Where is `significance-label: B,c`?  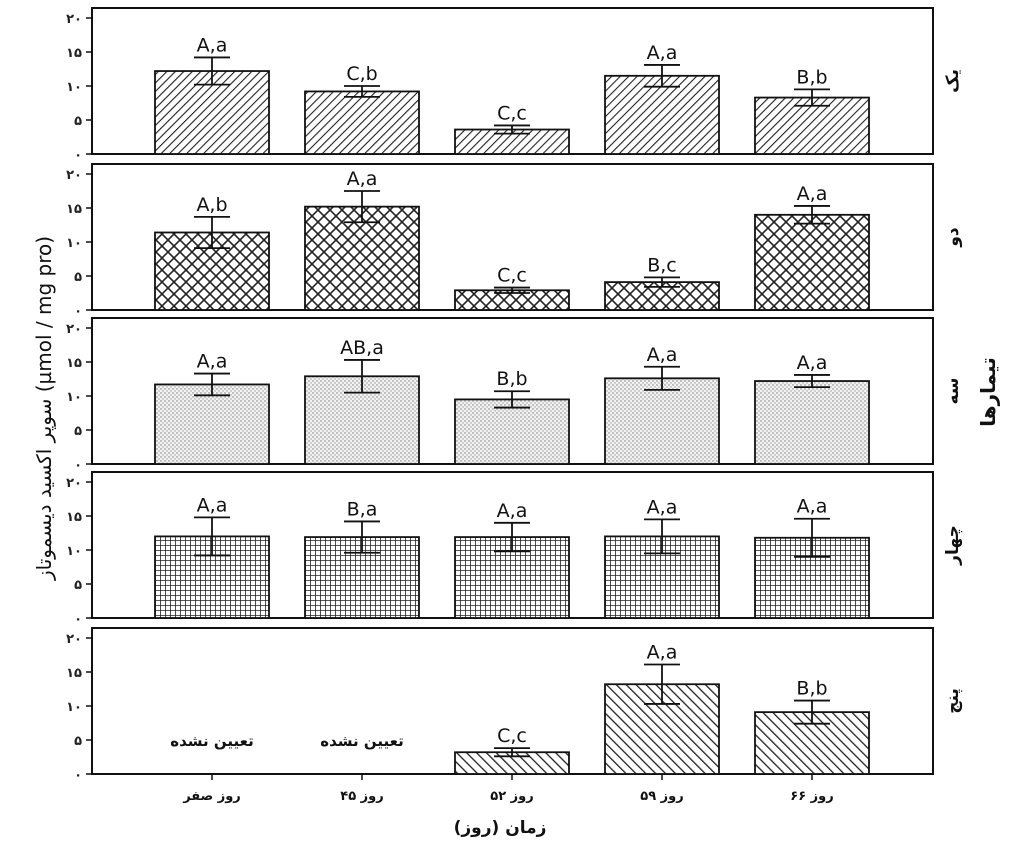 significance-label: B,c is located at coordinates (662, 265).